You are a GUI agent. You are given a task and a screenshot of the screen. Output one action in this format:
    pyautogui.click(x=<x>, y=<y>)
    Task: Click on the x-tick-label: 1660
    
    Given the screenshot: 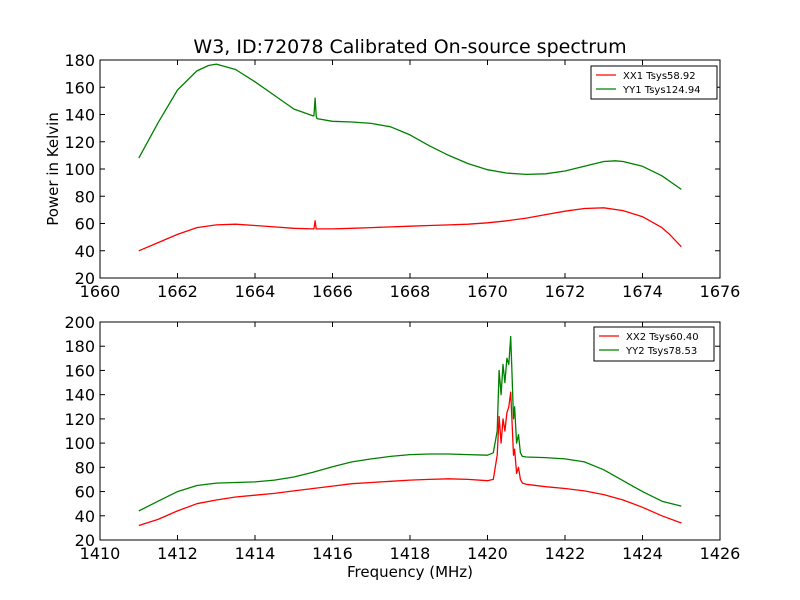 What is the action you would take?
    pyautogui.click(x=100, y=291)
    